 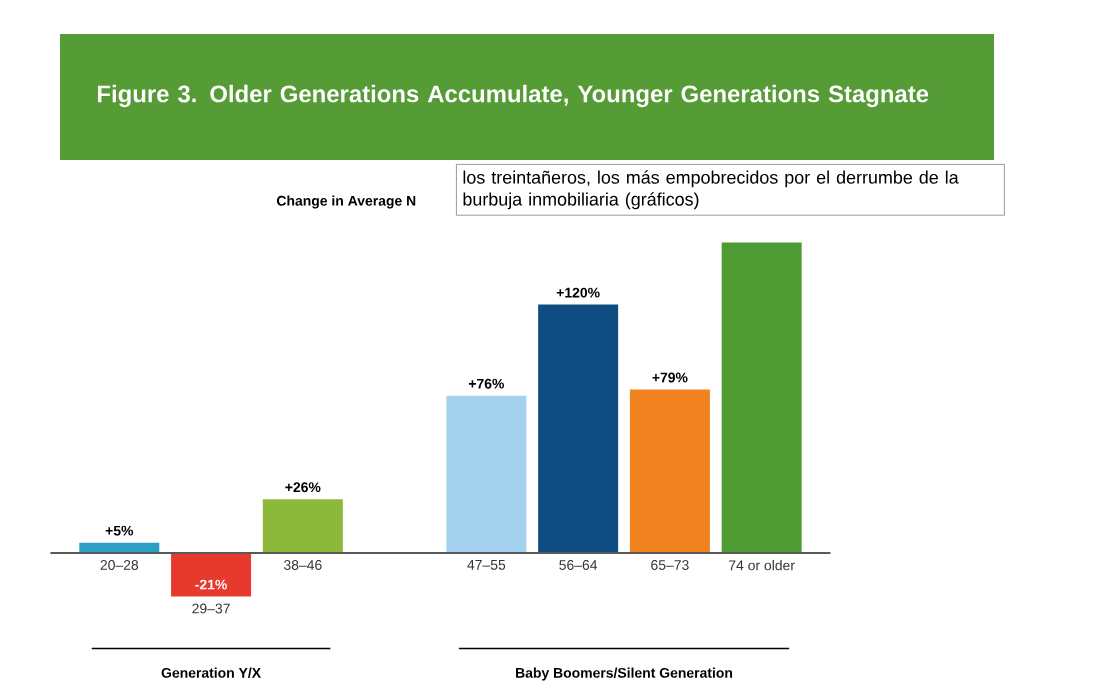 What do you see at coordinates (513, 96) in the screenshot?
I see `chart-title: Figure 3. Older Generations Accumulate, Younger Generations Stagnate` at bounding box center [513, 96].